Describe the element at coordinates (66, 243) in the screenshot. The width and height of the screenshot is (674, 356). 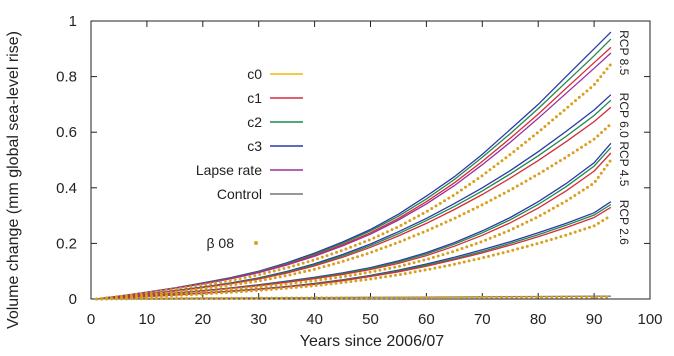
I see `y-tick-label: 0.2` at that location.